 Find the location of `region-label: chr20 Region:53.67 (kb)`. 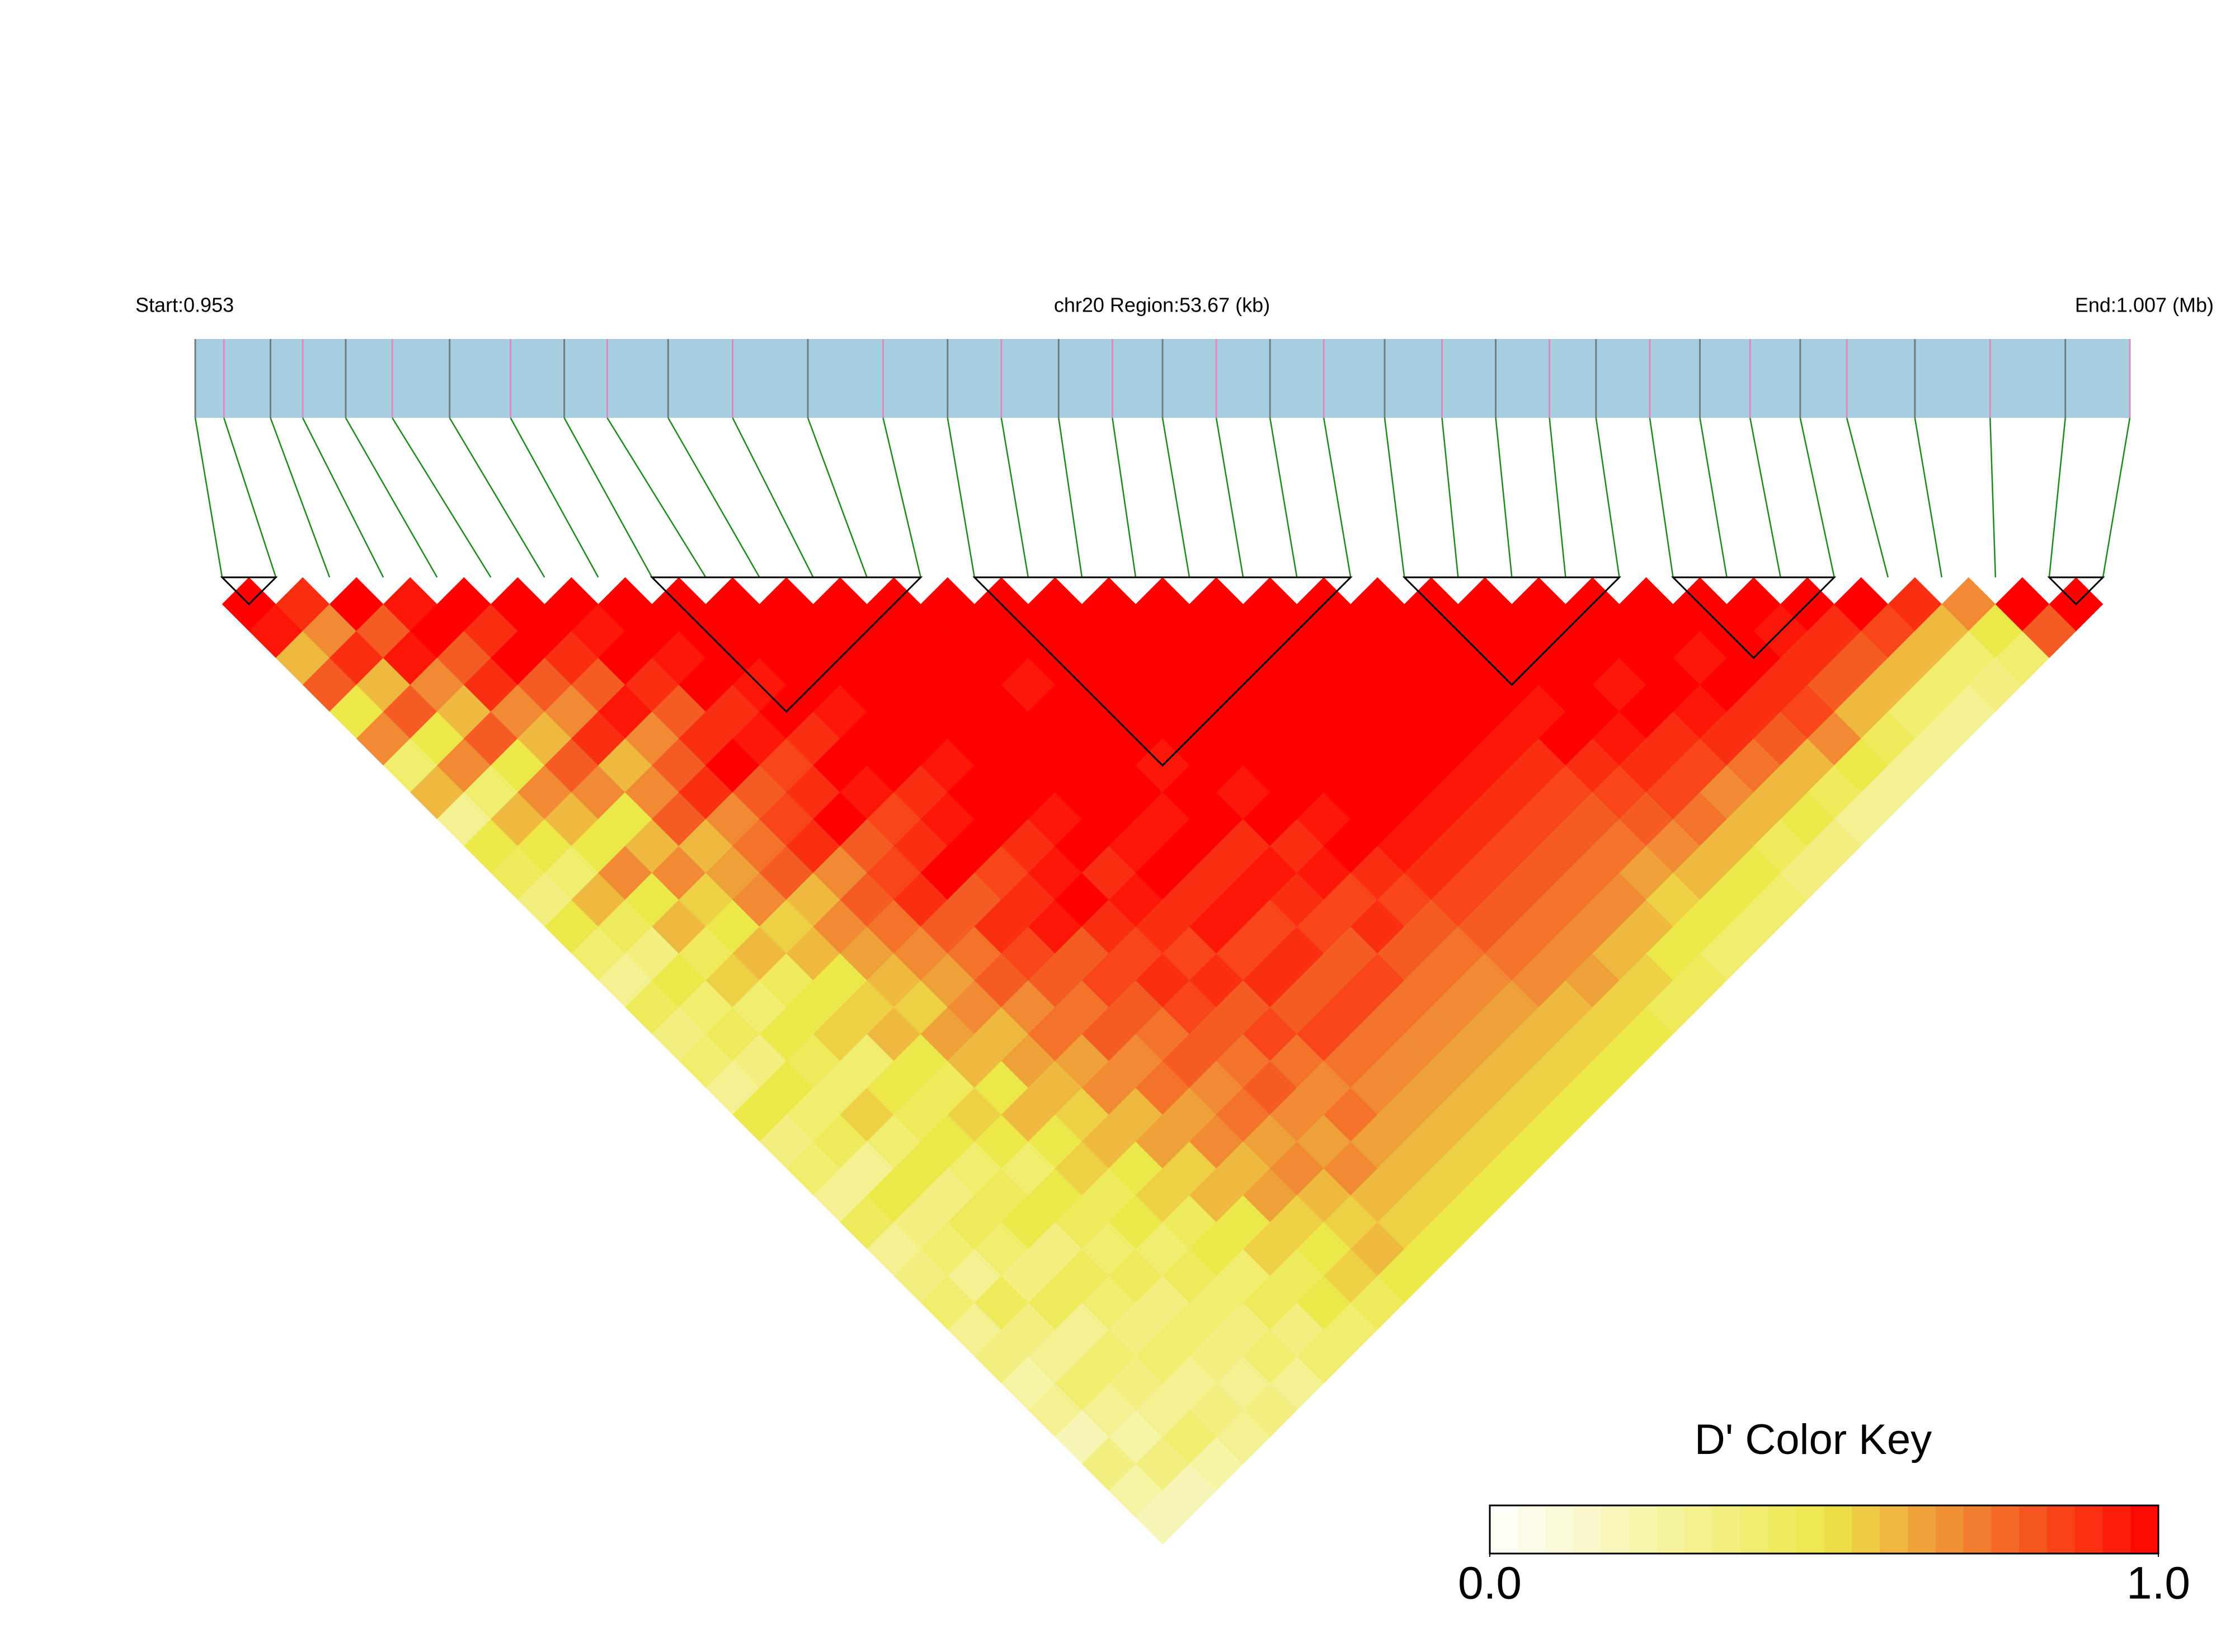

region-label: chr20 Region:53.67 (kb) is located at coordinates (1162, 306).